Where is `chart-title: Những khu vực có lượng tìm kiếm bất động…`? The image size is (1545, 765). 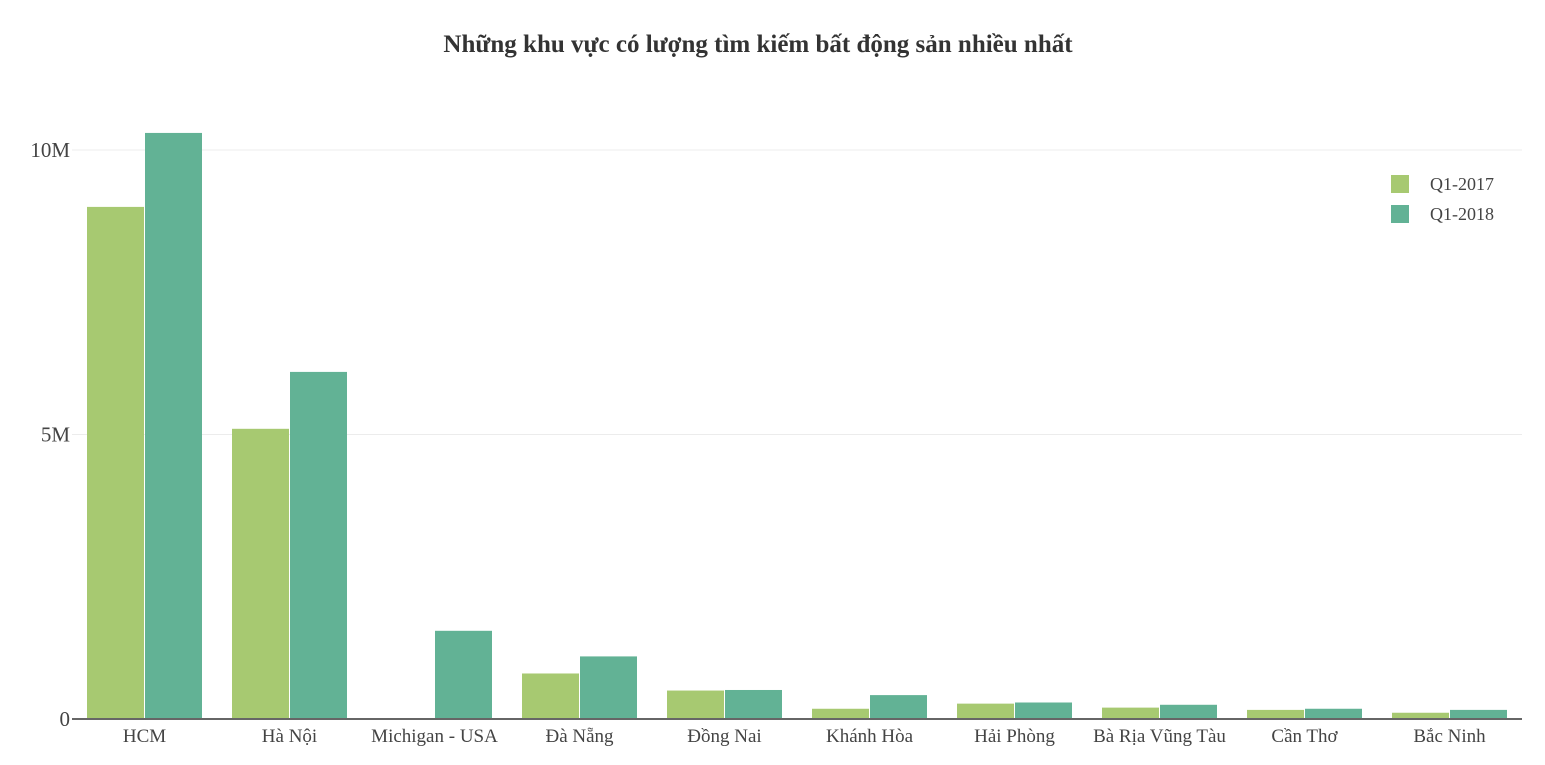
chart-title: Những khu vực có lượng tìm kiếm bất động… is located at coordinates (758, 44).